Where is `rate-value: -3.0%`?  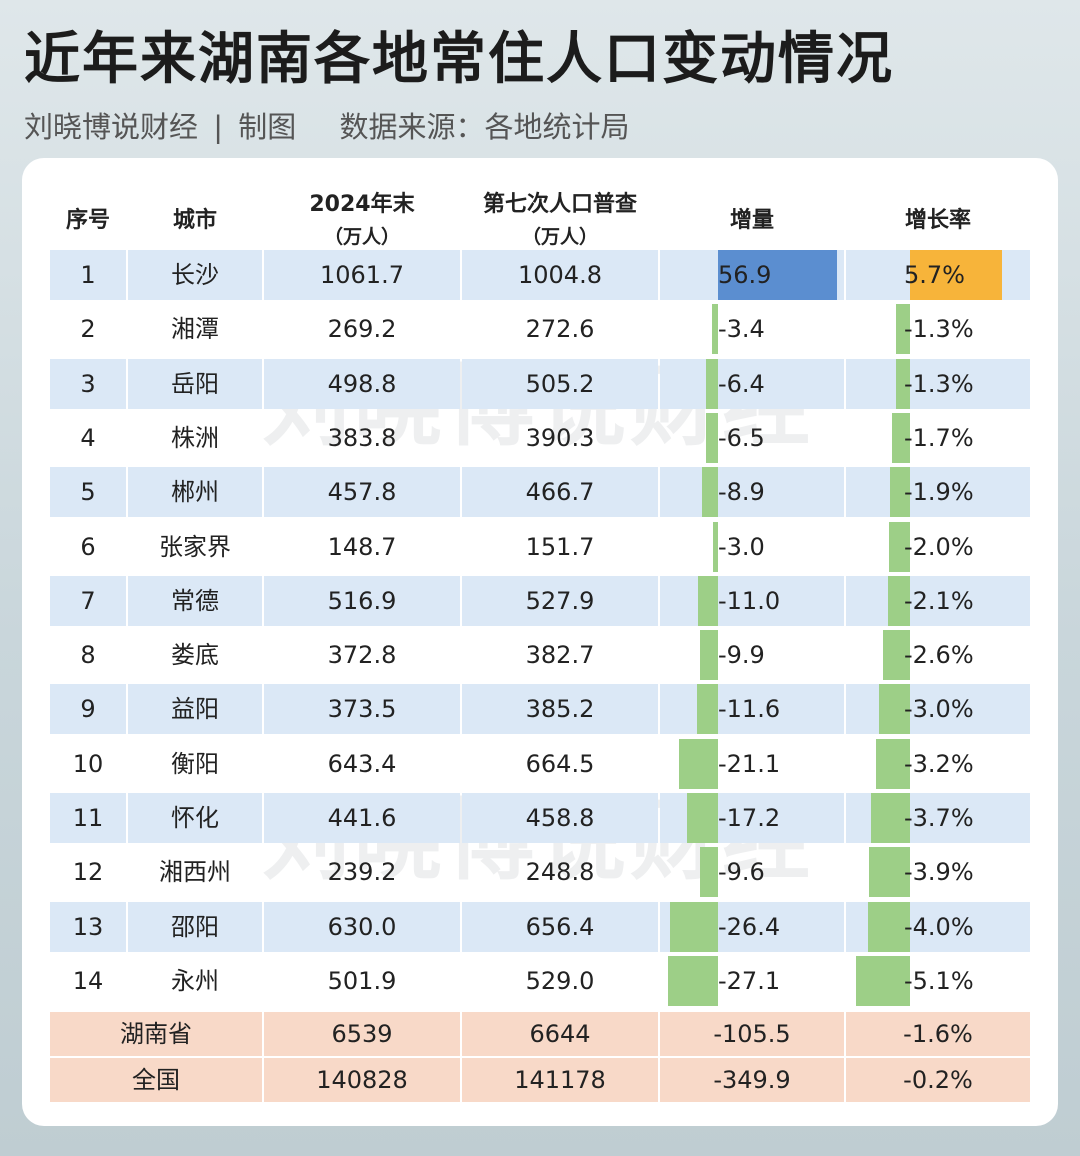
rate-value: -3.0% is located at coordinates (939, 709).